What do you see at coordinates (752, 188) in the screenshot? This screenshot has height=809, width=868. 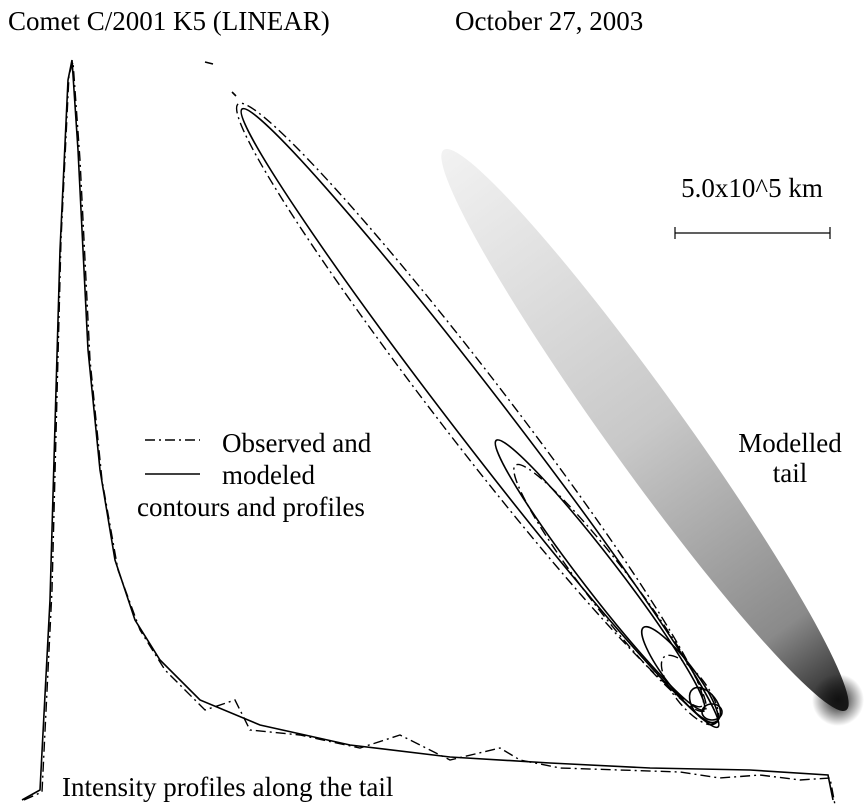 I see `scale-label: 5.0x10^5 km` at bounding box center [752, 188].